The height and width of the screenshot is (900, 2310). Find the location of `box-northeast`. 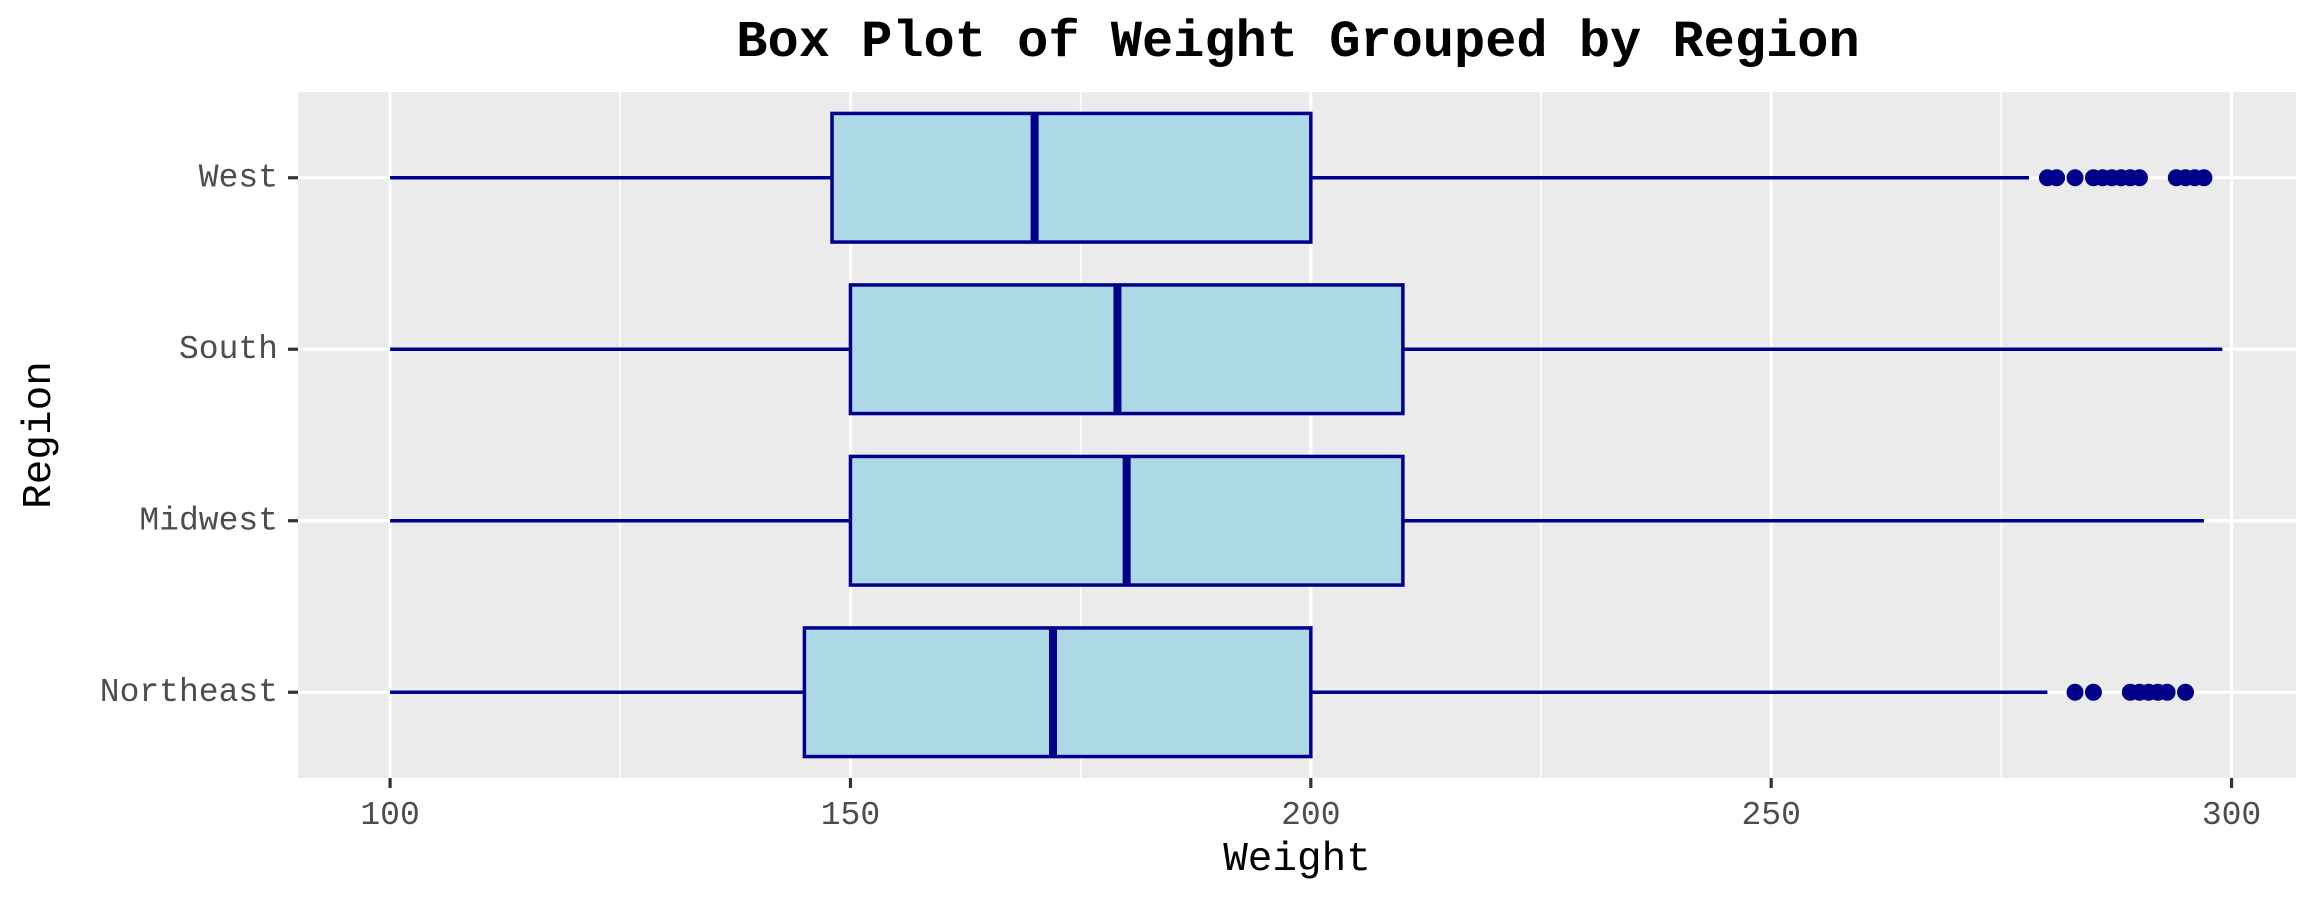

box-northeast is located at coordinates (1292, 692).